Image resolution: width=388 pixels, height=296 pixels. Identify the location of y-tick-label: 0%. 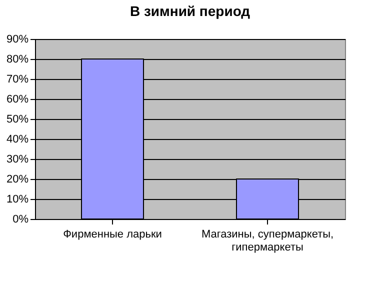
(20, 220).